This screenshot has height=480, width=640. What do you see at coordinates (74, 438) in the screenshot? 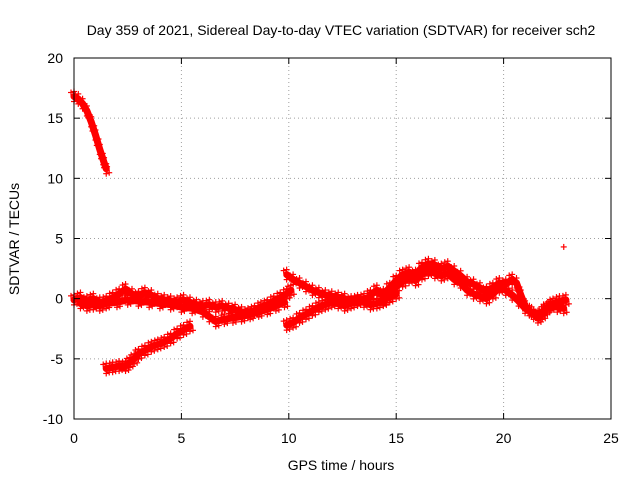
I see `x-tick-label: 0` at bounding box center [74, 438].